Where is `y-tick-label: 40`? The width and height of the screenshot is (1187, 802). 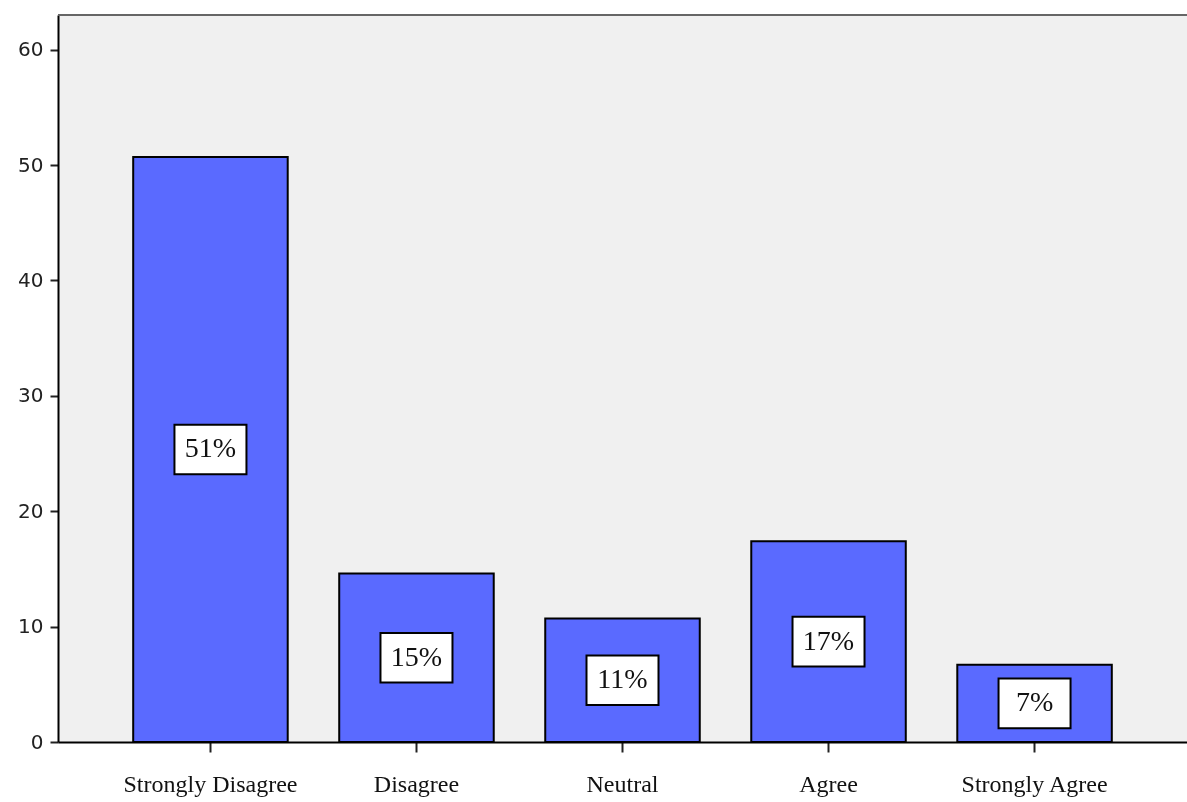
y-tick-label: 40 is located at coordinates (31, 279).